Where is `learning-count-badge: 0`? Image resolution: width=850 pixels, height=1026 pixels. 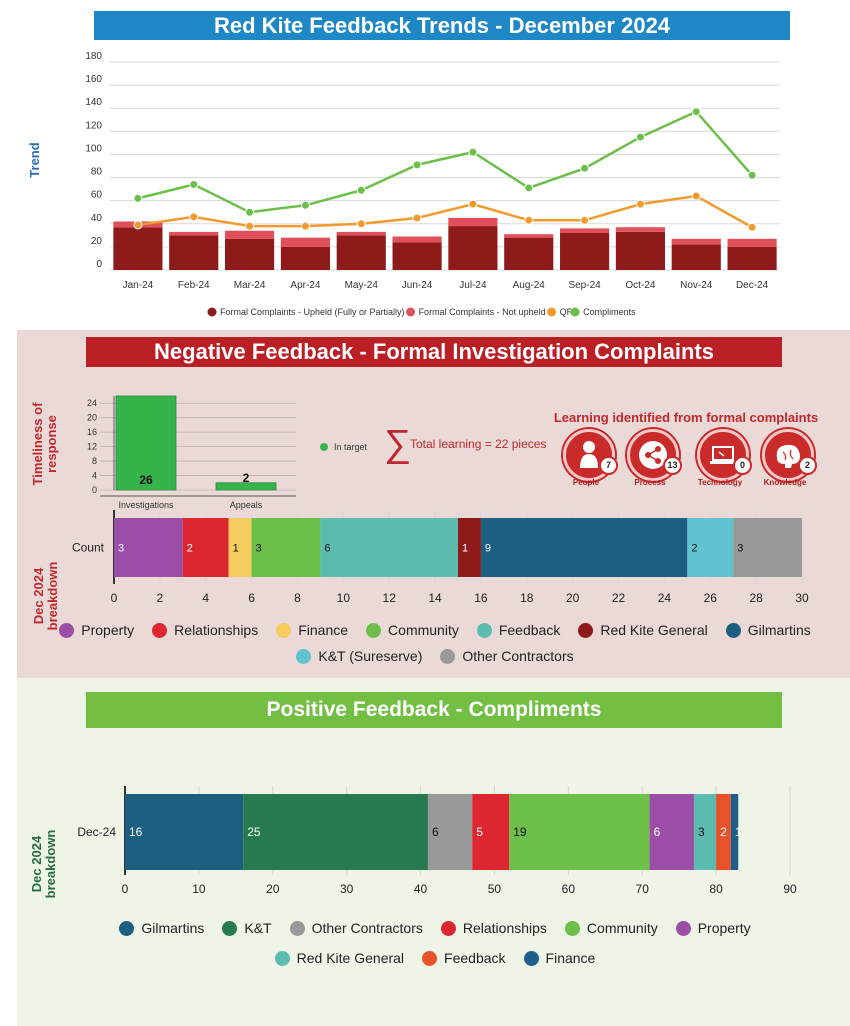 learning-count-badge: 0 is located at coordinates (742, 465).